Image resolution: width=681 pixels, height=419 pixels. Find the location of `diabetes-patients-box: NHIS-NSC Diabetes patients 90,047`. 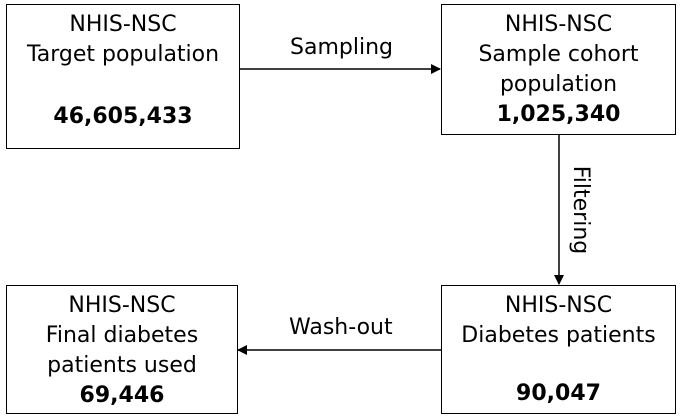

diabetes-patients-box: NHIS-NSC Diabetes patients 90,047 is located at coordinates (558, 349).